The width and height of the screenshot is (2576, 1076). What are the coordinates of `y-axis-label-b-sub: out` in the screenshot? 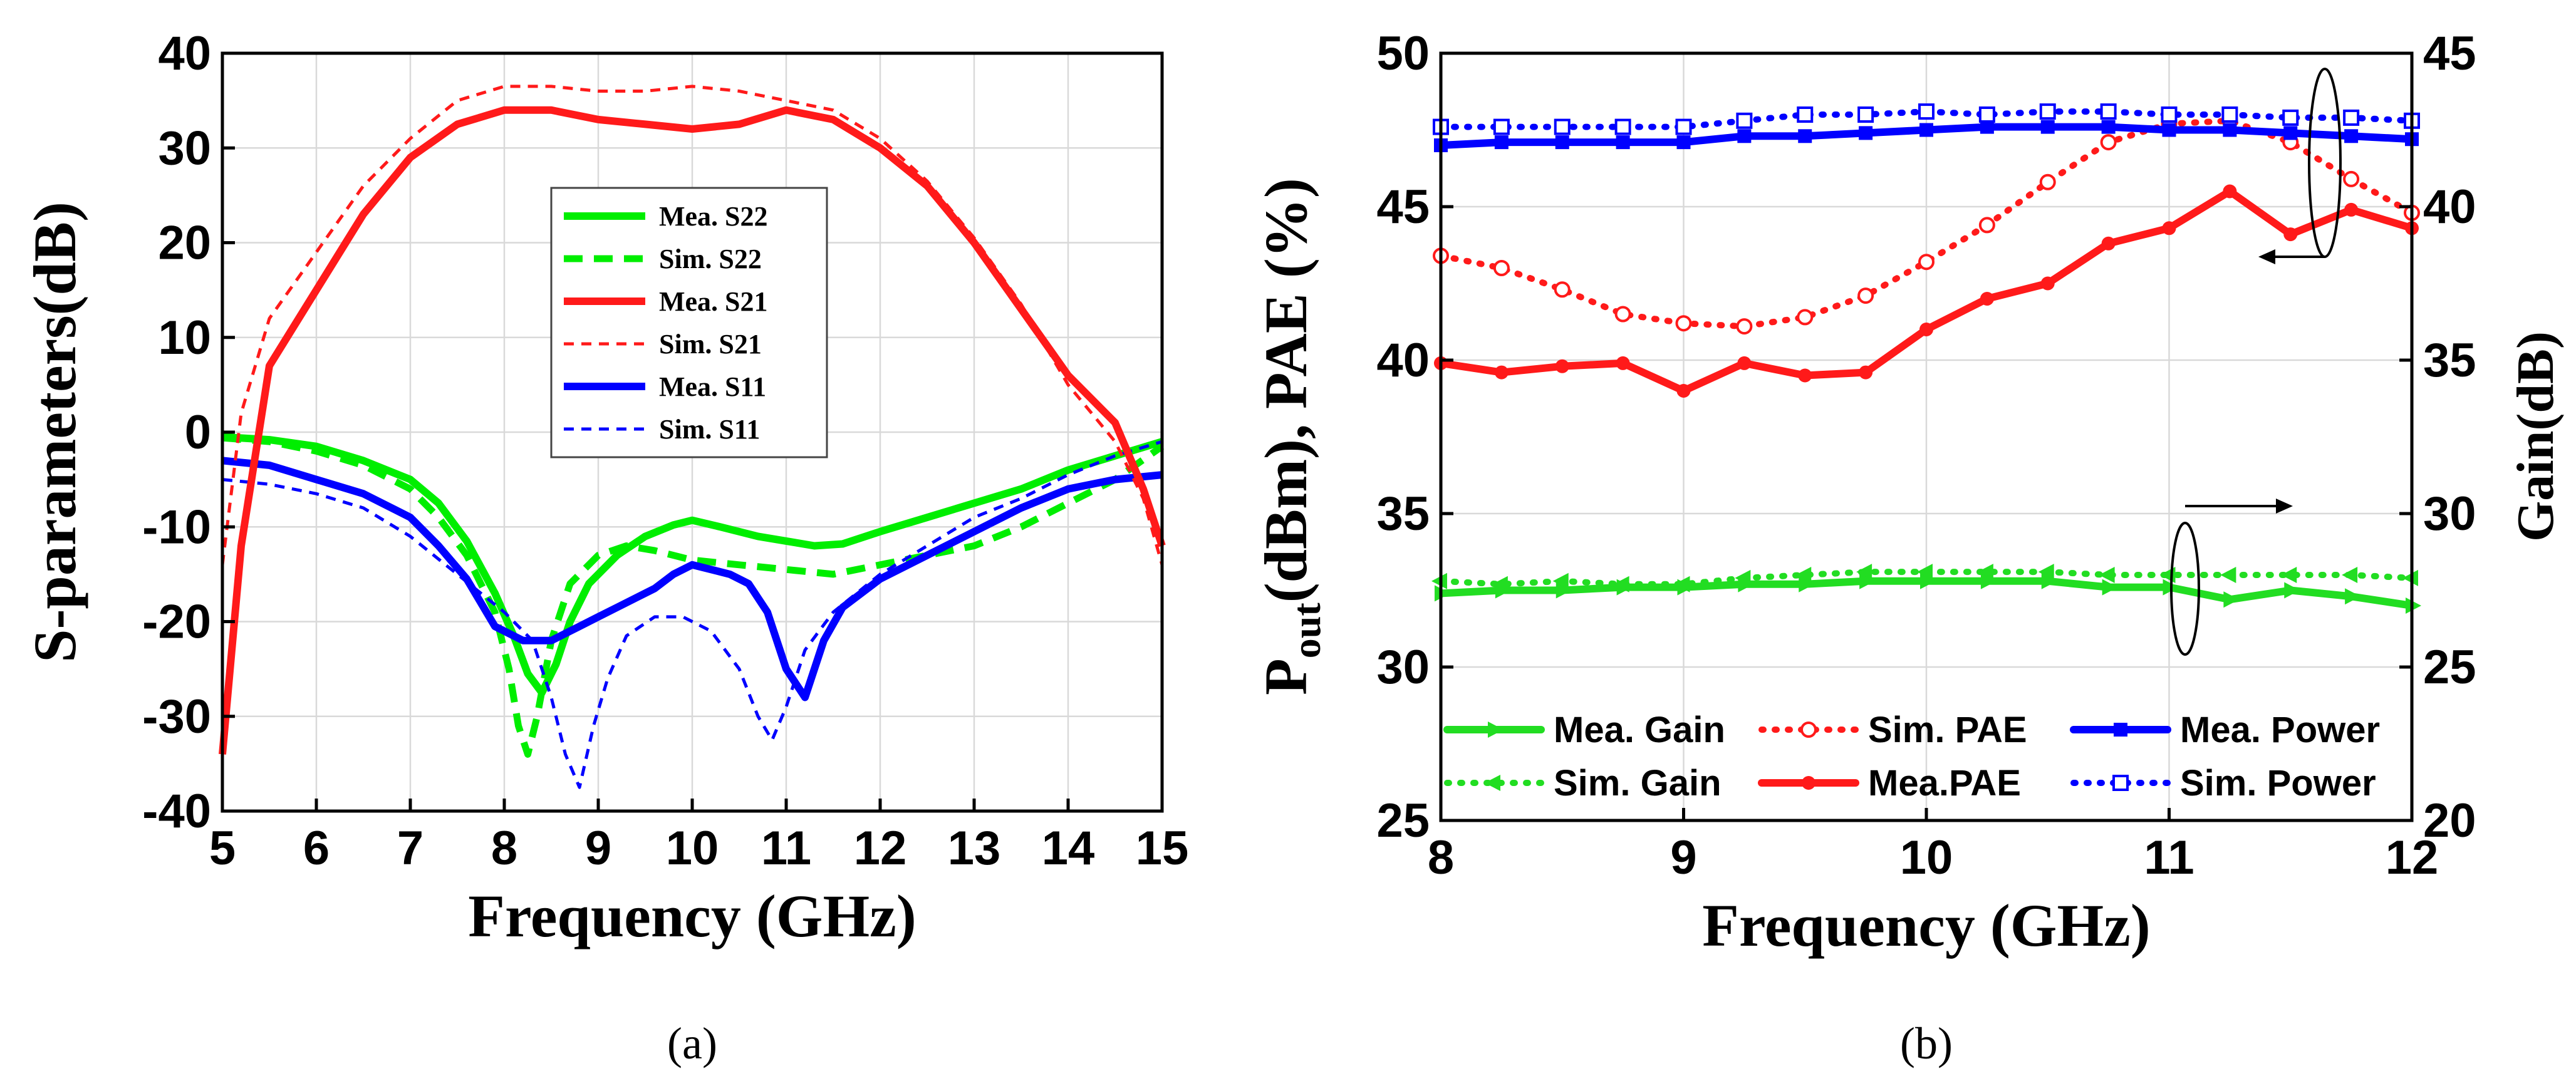 It's located at (1306, 631).